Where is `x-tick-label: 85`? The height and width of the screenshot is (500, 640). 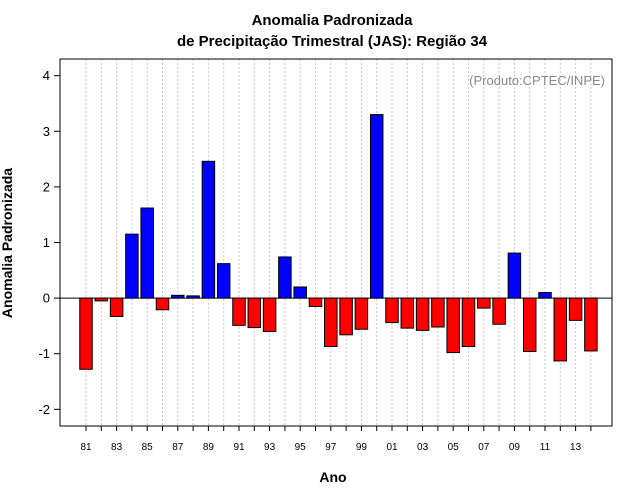
x-tick-label: 85 is located at coordinates (148, 447).